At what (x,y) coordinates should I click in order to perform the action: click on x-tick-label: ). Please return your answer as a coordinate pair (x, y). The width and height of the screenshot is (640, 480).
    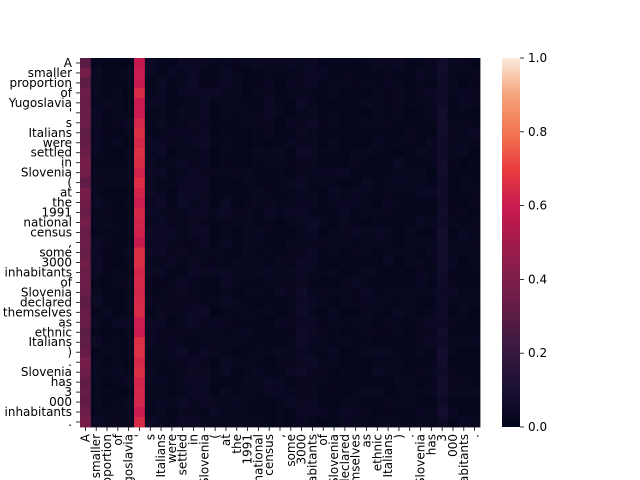
    Looking at the image, I should click on (399, 436).